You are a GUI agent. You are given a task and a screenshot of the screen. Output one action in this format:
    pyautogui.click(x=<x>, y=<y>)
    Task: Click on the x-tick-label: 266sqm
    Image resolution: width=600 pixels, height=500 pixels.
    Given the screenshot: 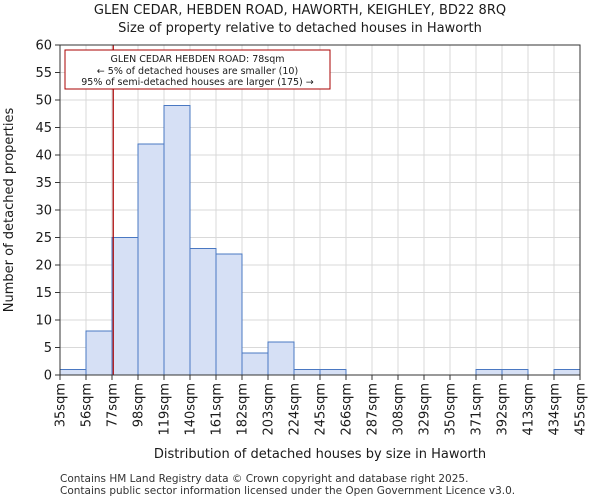 What is the action you would take?
    pyautogui.click(x=347, y=409)
    